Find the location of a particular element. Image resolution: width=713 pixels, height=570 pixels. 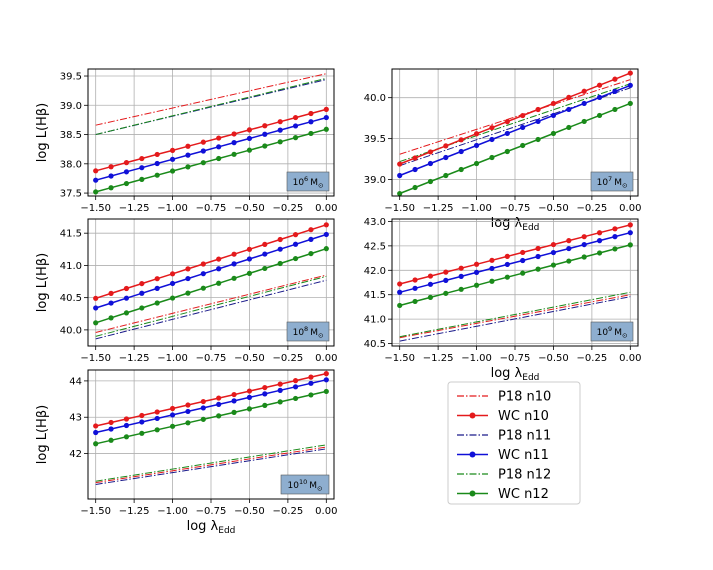

series-p18-n12-line is located at coordinates (211, 306).